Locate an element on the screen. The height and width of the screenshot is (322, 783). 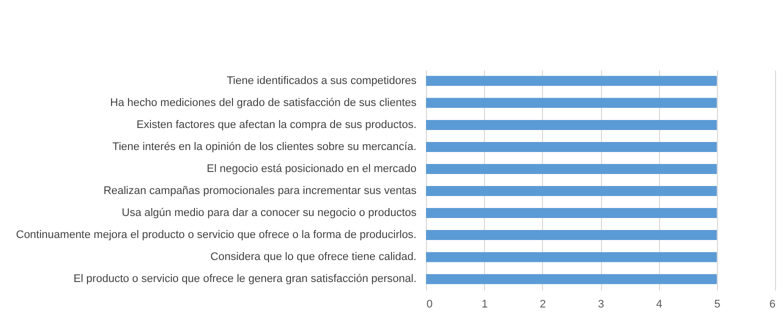
y-tick-label: Tiene interés en la opinión de los clientes sobre su mercancía. is located at coordinates (264, 146).